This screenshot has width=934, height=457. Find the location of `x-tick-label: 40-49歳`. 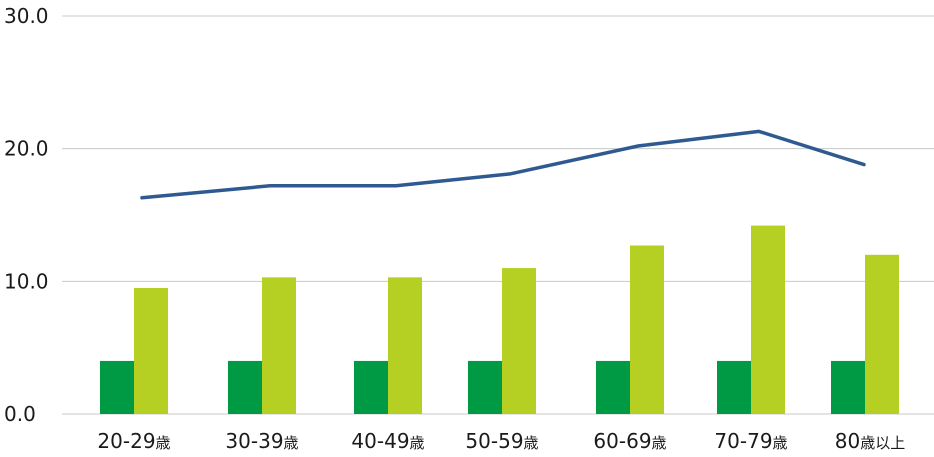

x-tick-label: 40-49歳 is located at coordinates (387, 441).